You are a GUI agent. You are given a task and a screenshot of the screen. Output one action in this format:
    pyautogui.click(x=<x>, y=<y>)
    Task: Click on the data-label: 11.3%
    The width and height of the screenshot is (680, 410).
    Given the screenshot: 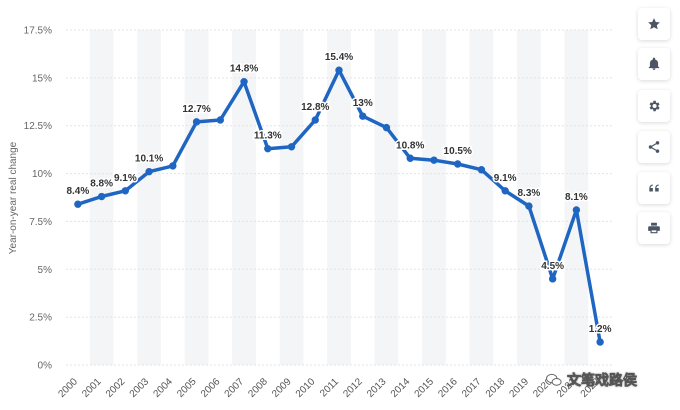 What is the action you would take?
    pyautogui.click(x=268, y=136)
    